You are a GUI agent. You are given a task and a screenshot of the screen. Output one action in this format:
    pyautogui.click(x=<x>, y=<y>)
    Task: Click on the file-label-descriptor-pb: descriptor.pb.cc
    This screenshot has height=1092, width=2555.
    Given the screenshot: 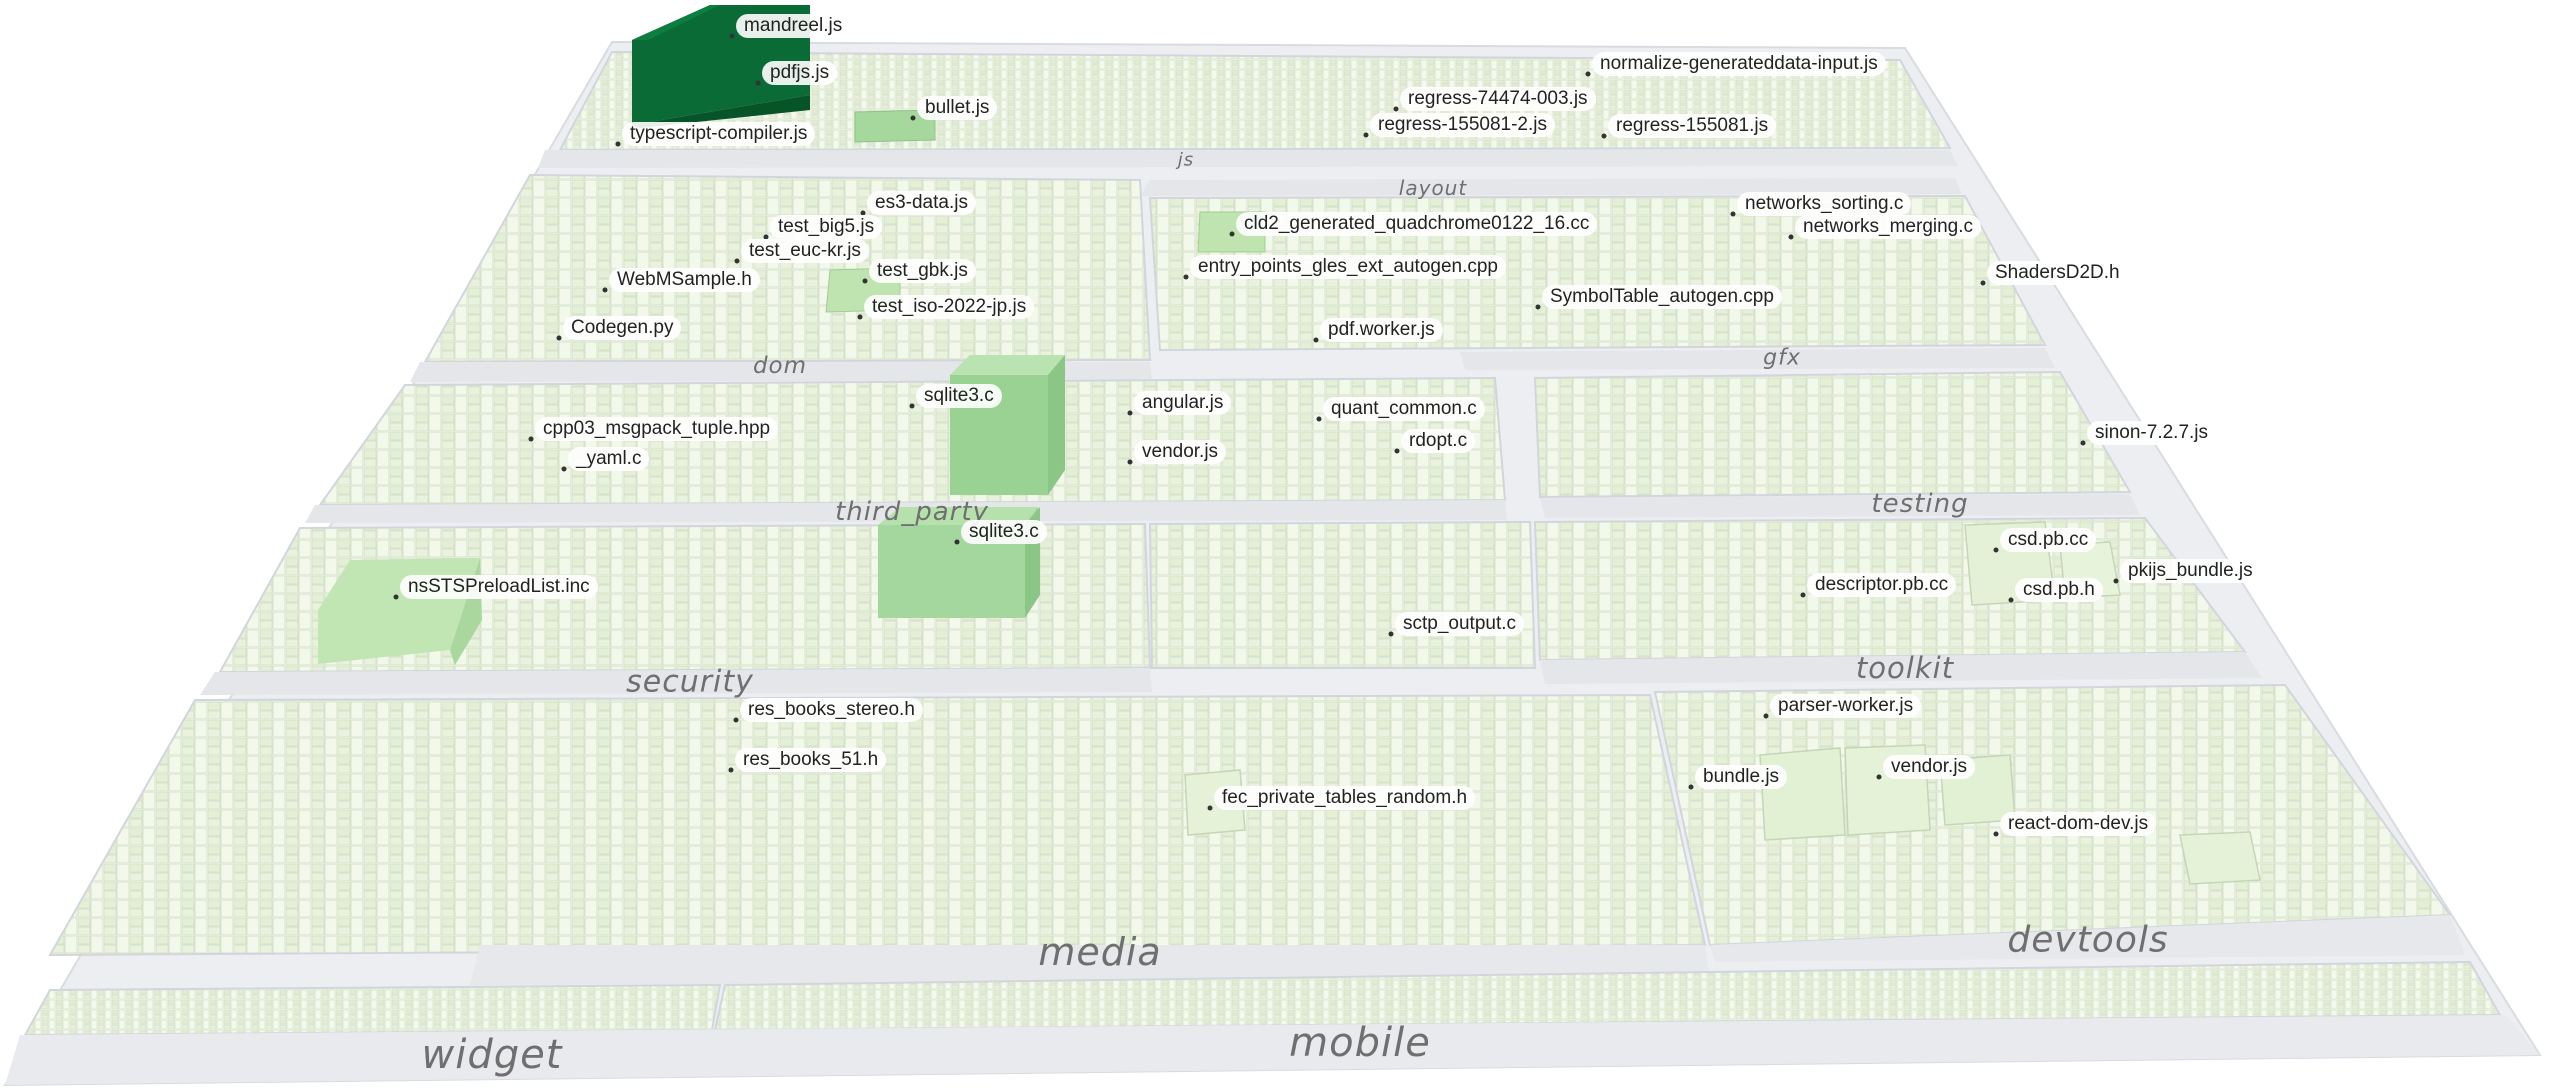 What is the action you would take?
    pyautogui.click(x=1882, y=585)
    